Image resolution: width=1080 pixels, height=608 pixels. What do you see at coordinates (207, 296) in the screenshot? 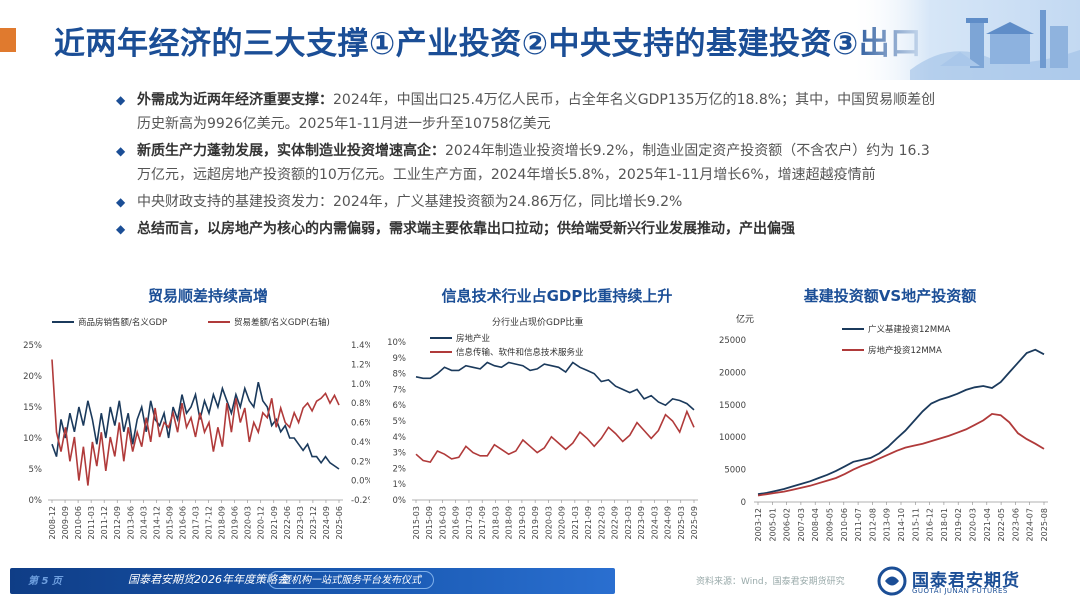
I see `chart1-title: 贸易顺差持续高增` at bounding box center [207, 296].